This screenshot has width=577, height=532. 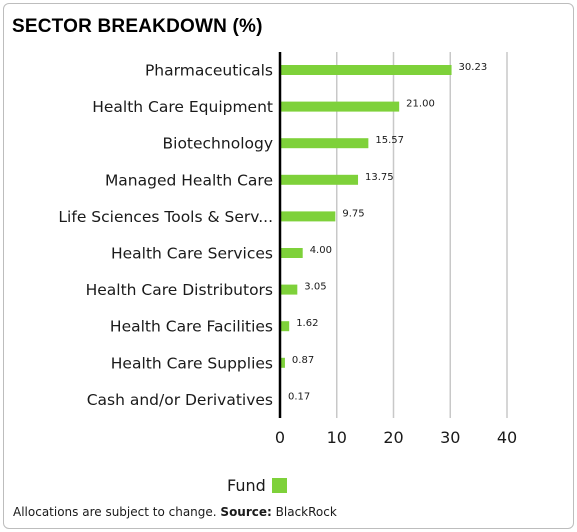 I want to click on x-tick-label: 10, so click(x=337, y=437).